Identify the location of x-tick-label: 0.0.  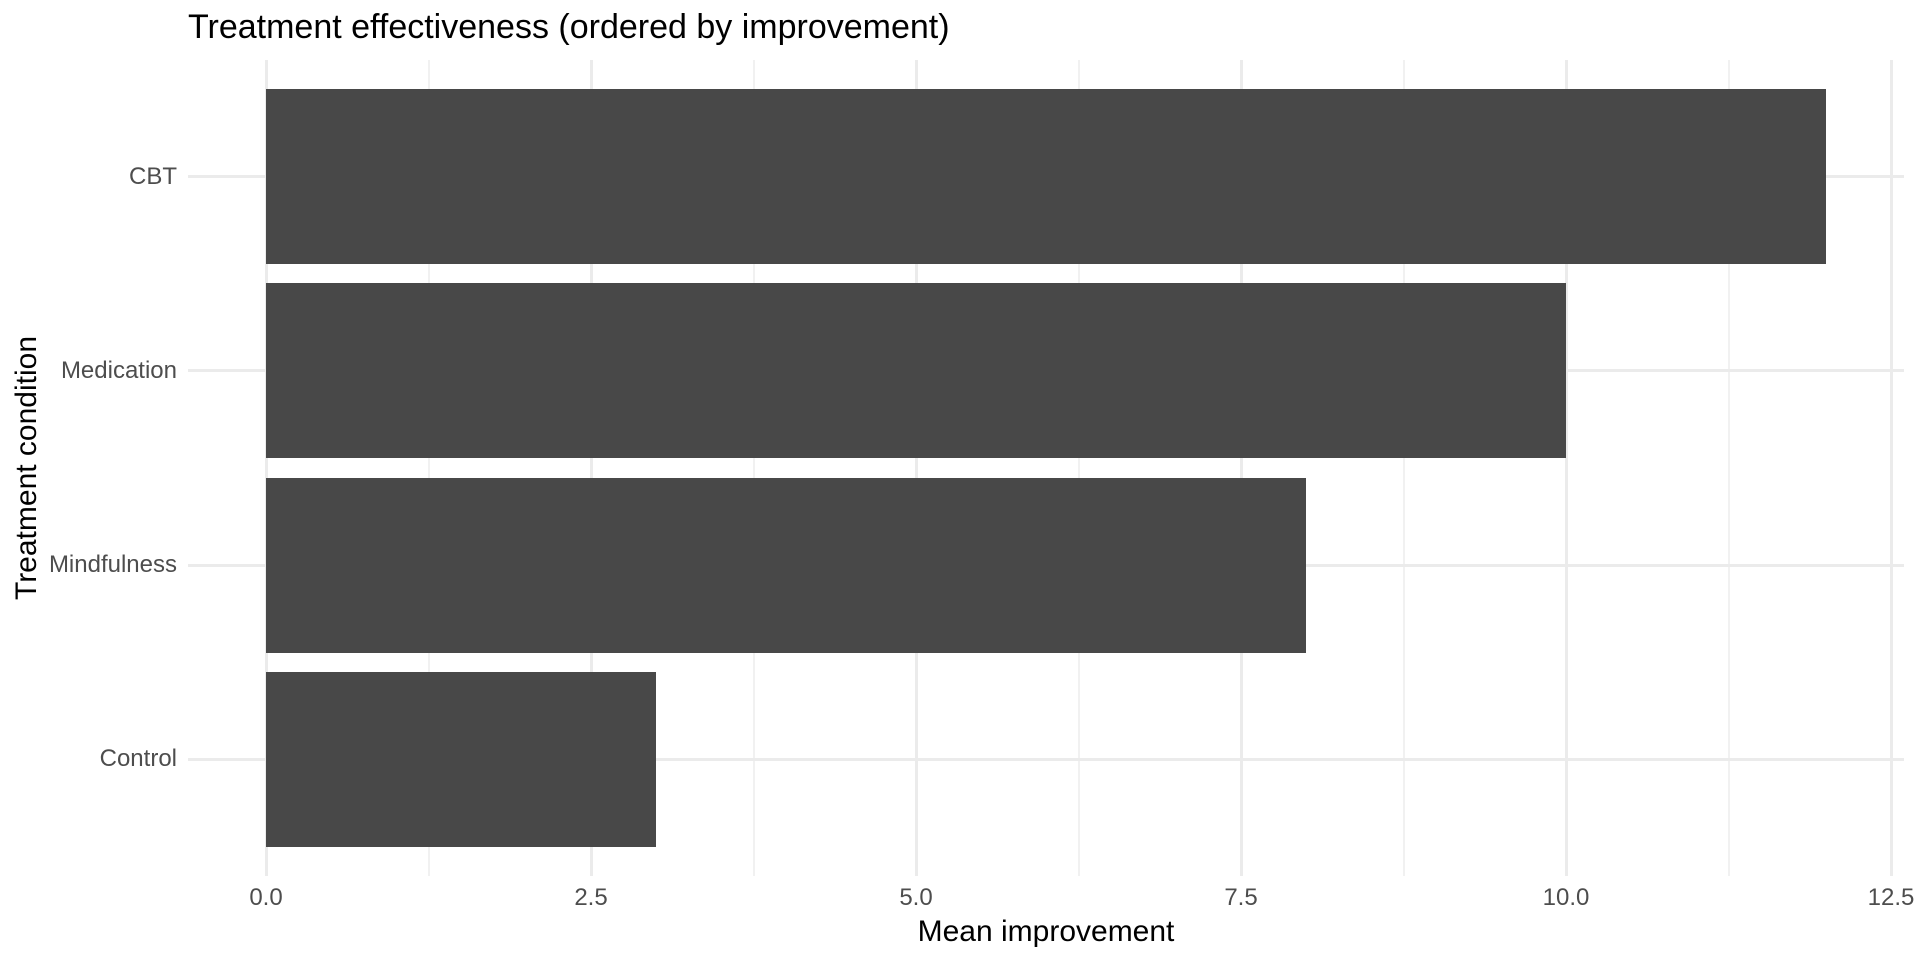
(266, 897).